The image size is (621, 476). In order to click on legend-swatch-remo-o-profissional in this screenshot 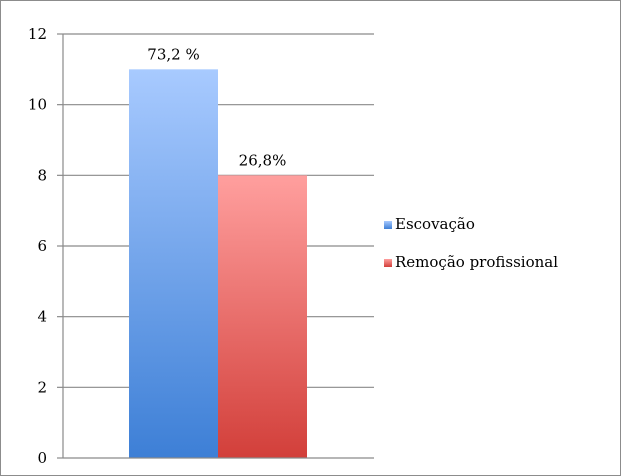, I will do `click(388, 263)`.